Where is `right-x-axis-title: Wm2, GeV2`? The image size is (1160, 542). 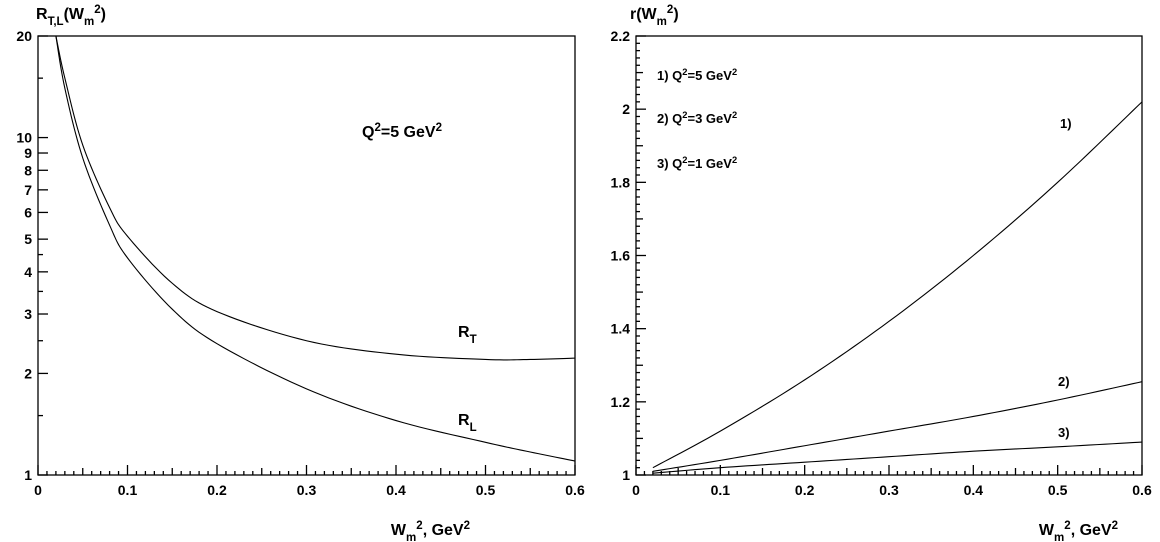
right-x-axis-title: Wm2, GeV2 is located at coordinates (1078, 531).